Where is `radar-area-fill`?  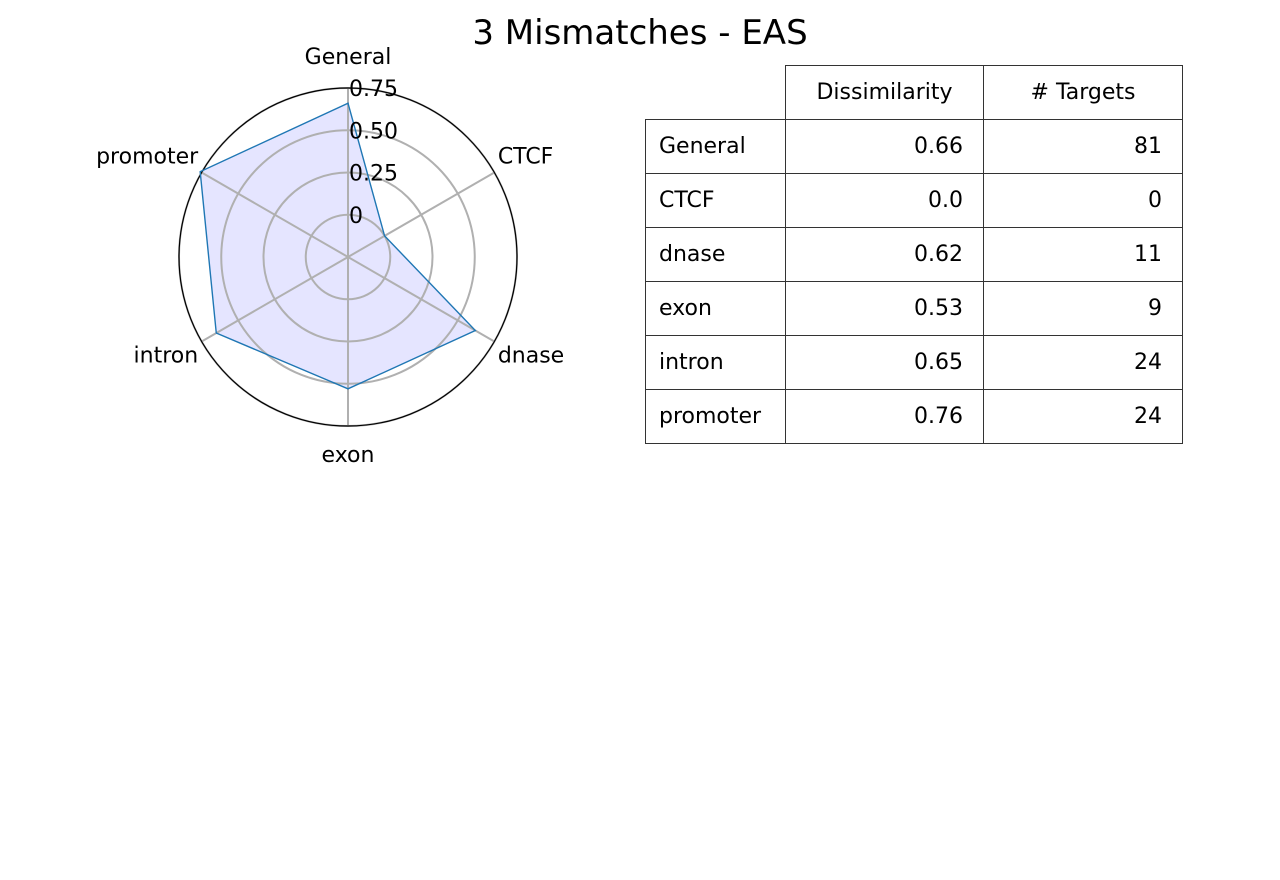 radar-area-fill is located at coordinates (338, 246).